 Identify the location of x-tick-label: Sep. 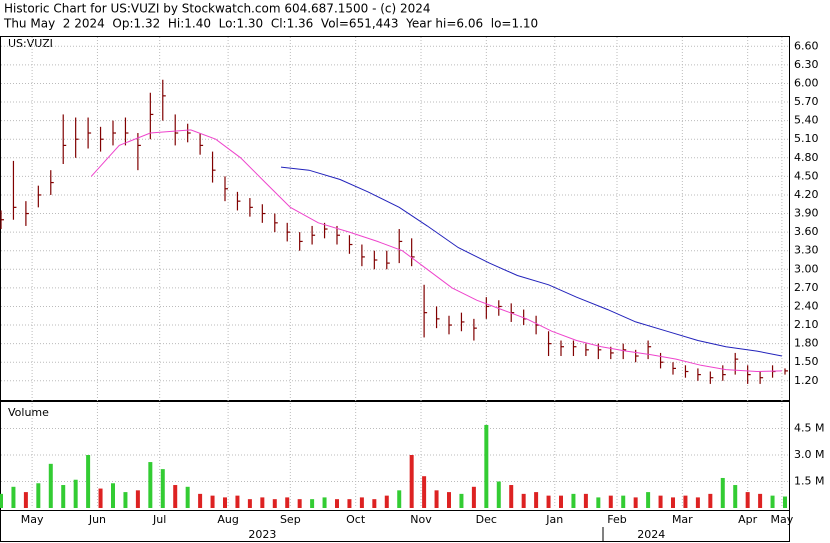
(290, 519).